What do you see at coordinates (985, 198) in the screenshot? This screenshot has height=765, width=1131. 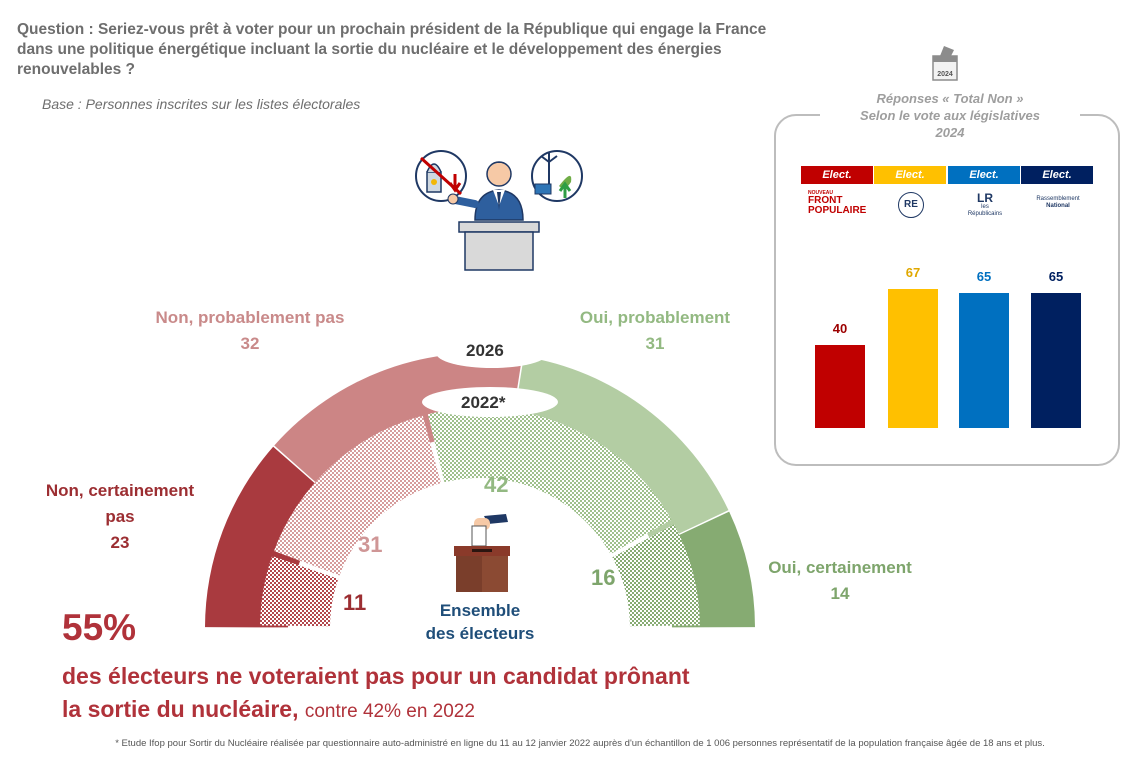 I see `logo-lr-mark: LR` at bounding box center [985, 198].